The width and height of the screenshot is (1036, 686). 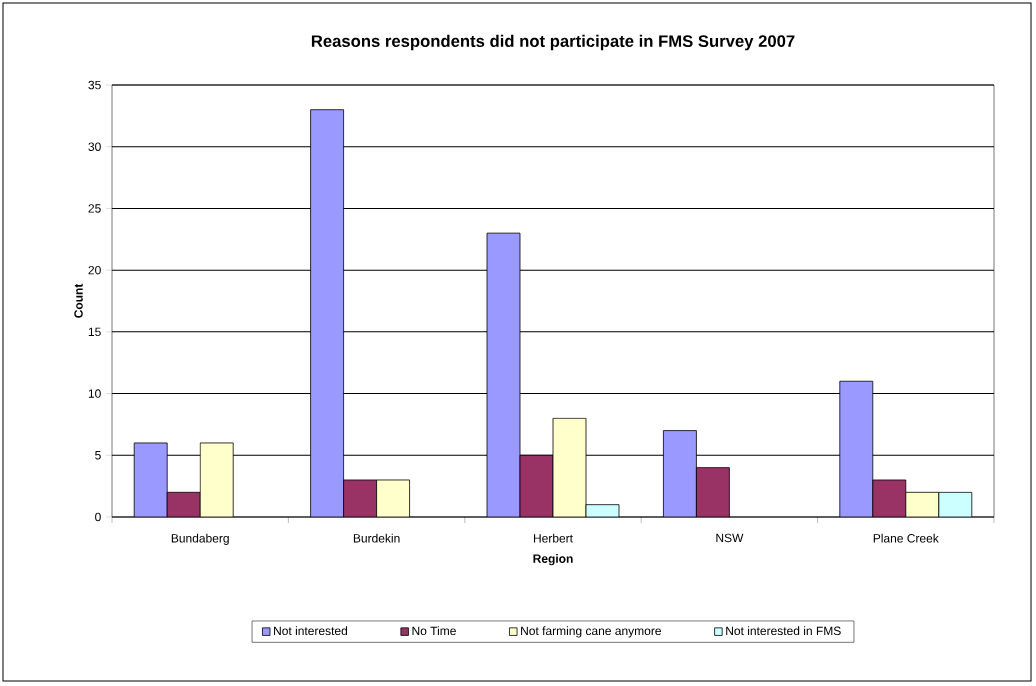 I want to click on y-tick-label: 30, so click(x=94, y=146).